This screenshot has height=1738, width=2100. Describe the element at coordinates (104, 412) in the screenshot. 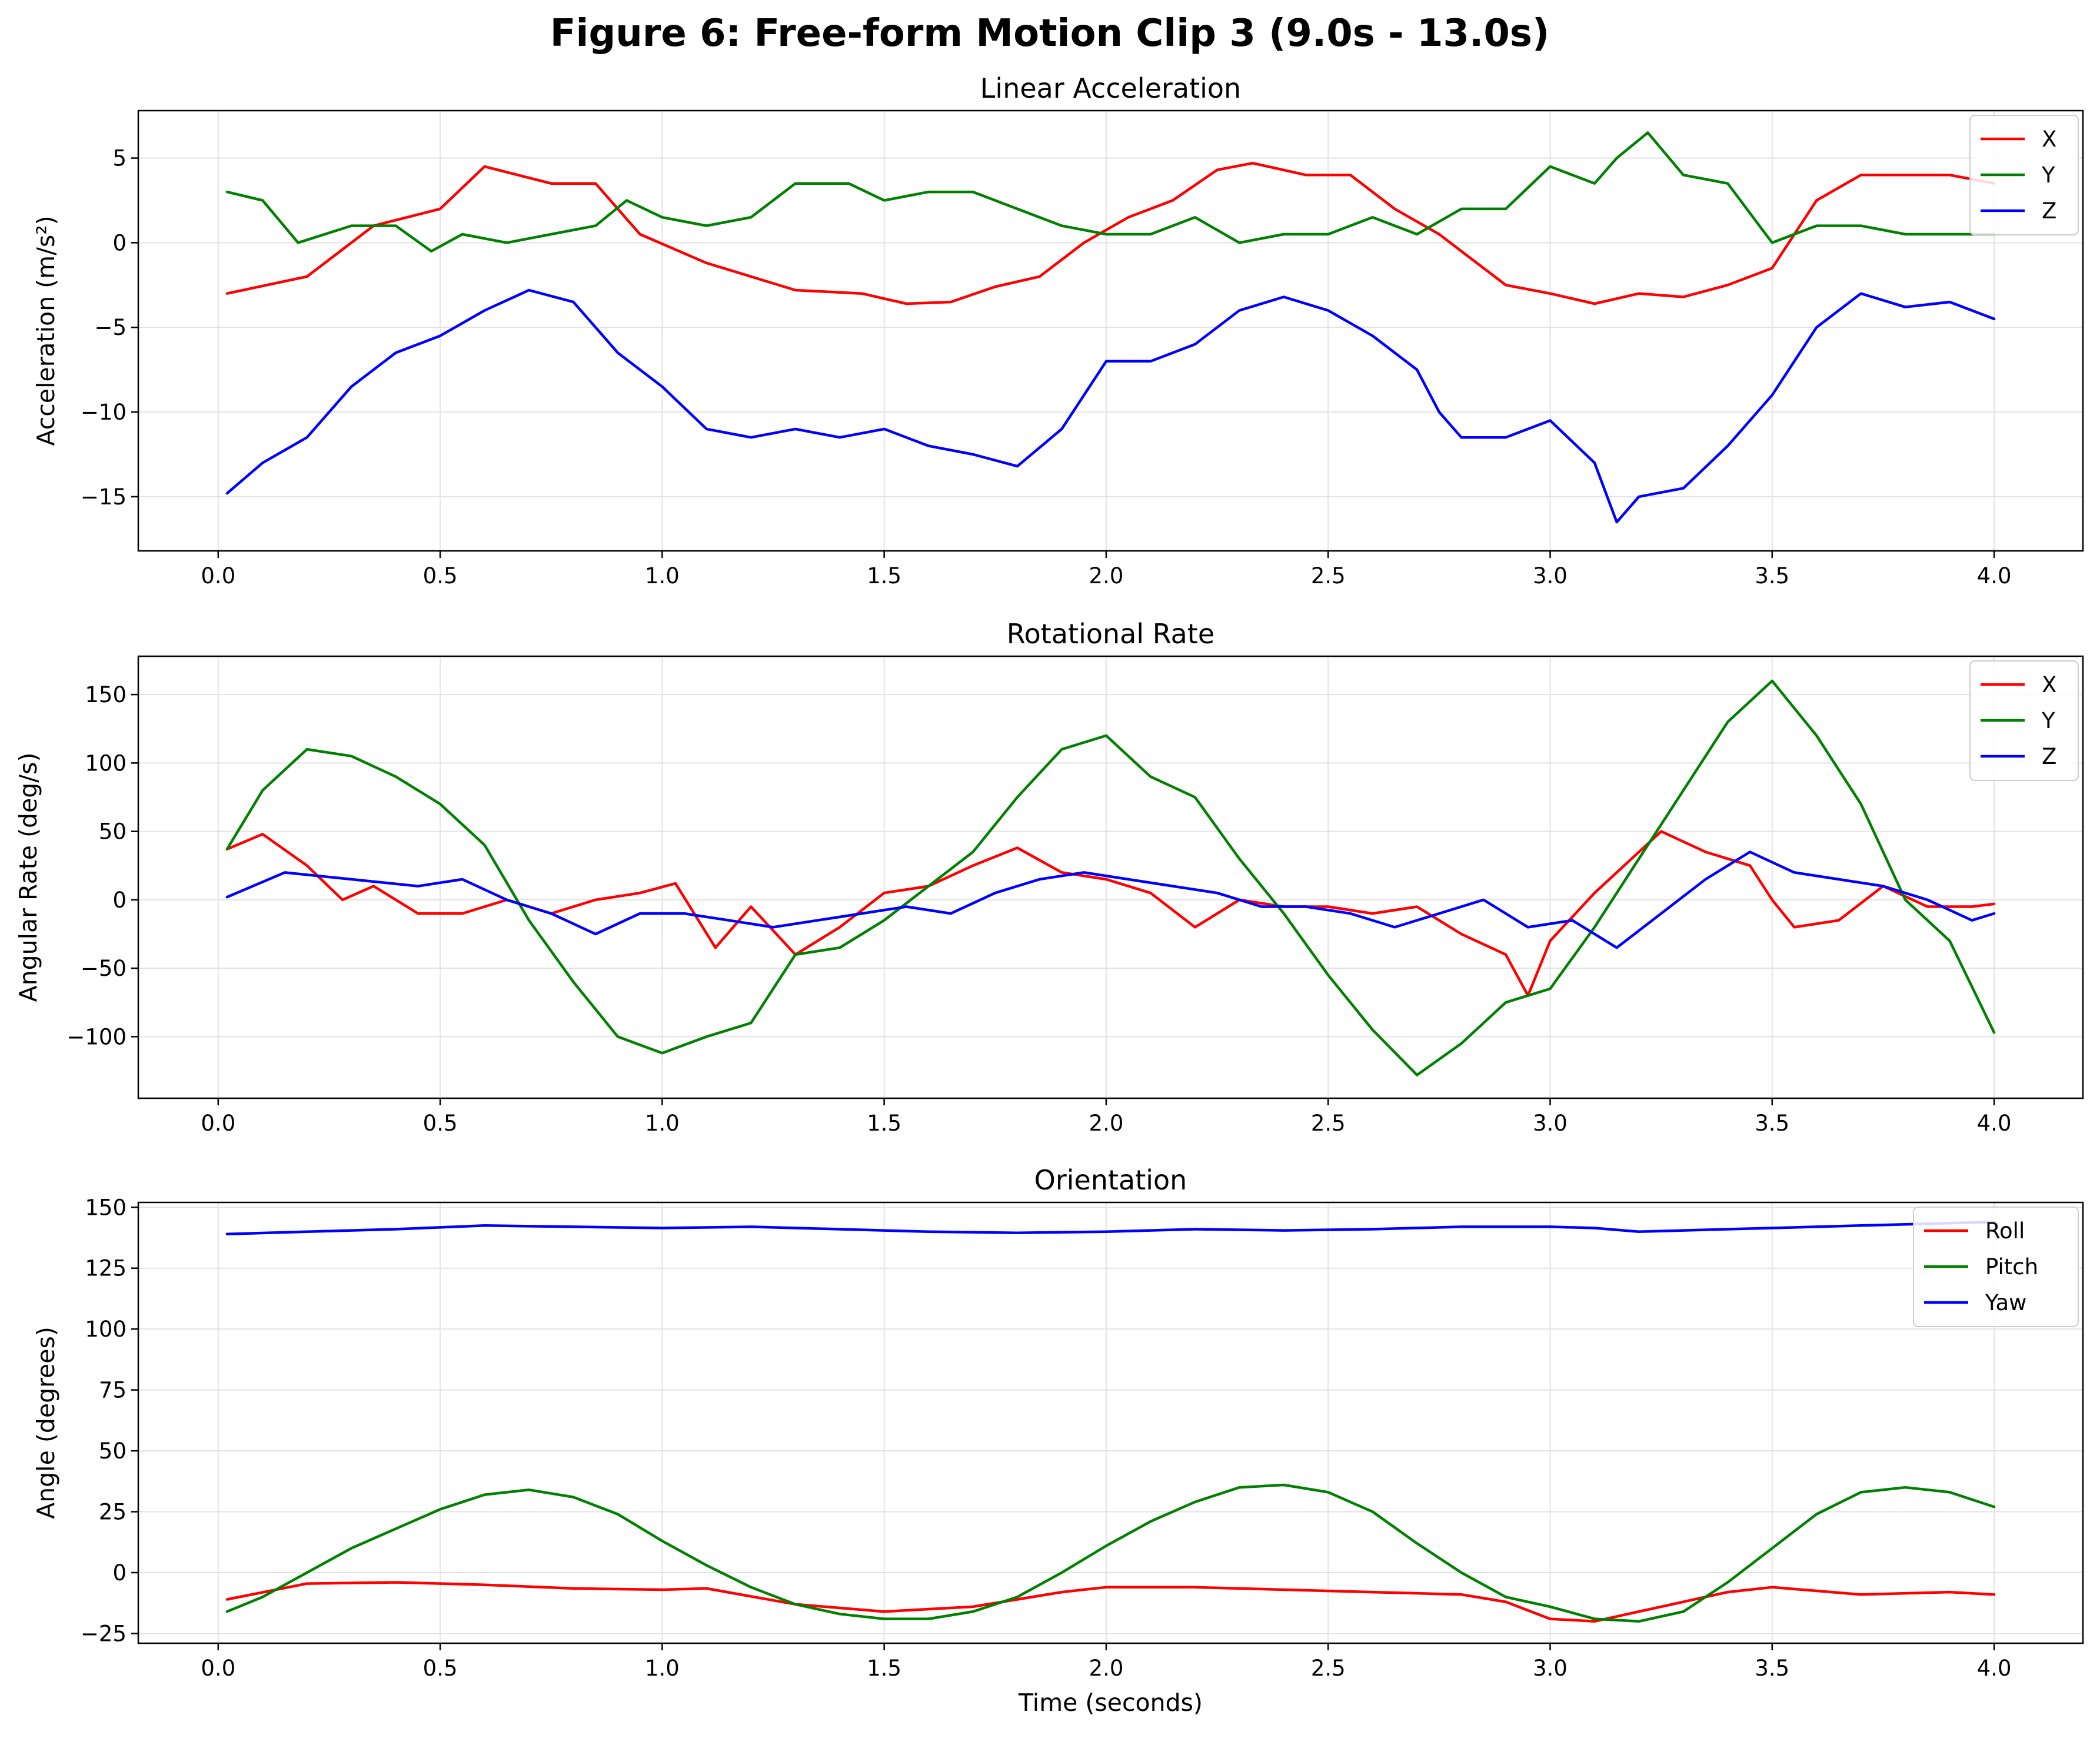

I see `y-tick-label: −10` at that location.